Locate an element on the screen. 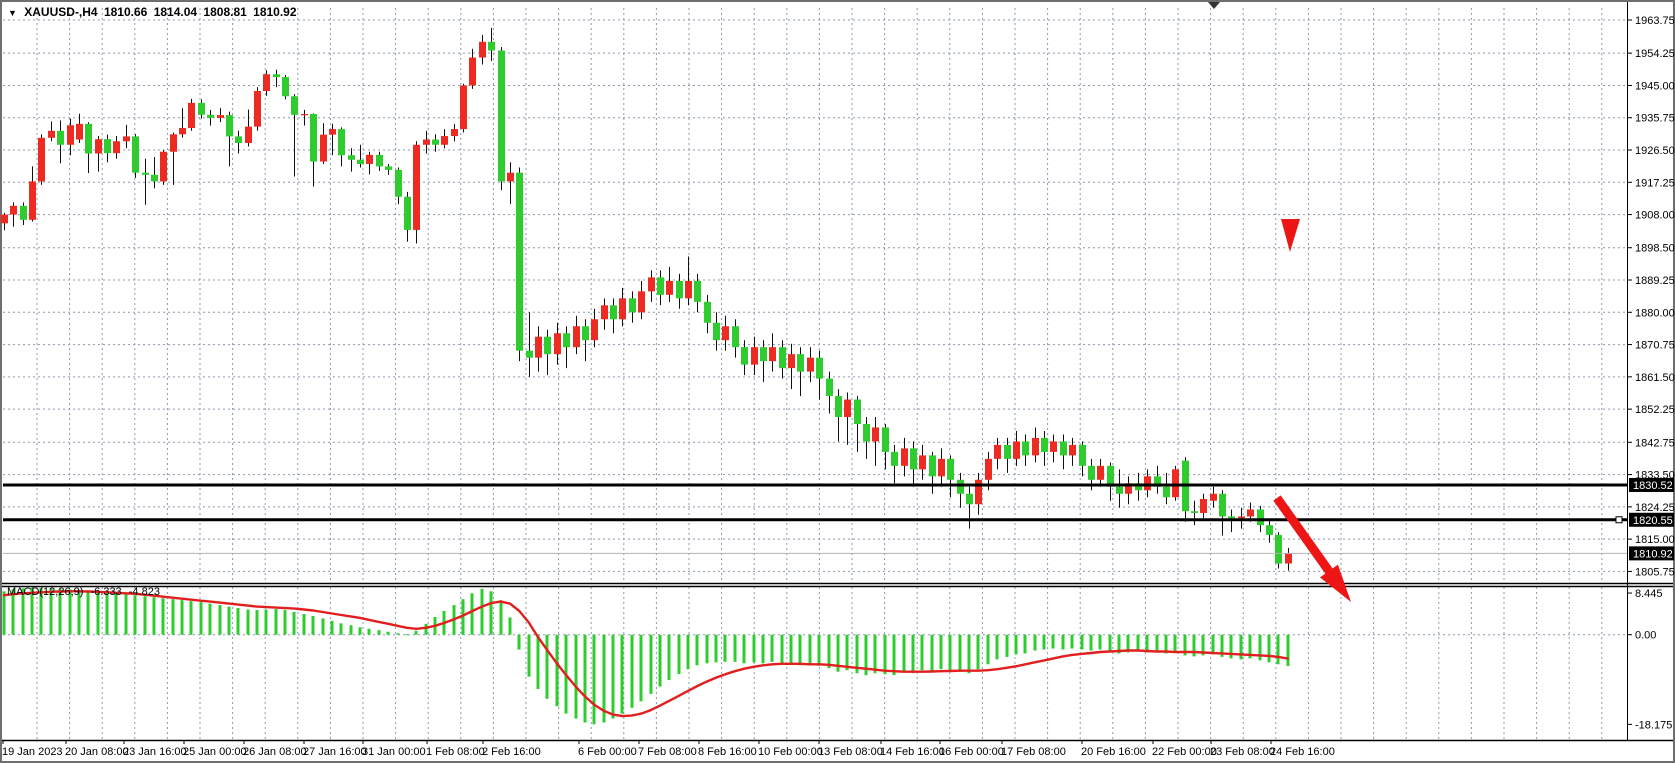 Image resolution: width=1675 pixels, height=763 pixels. horizontal-level-lines is located at coordinates (815, 518).